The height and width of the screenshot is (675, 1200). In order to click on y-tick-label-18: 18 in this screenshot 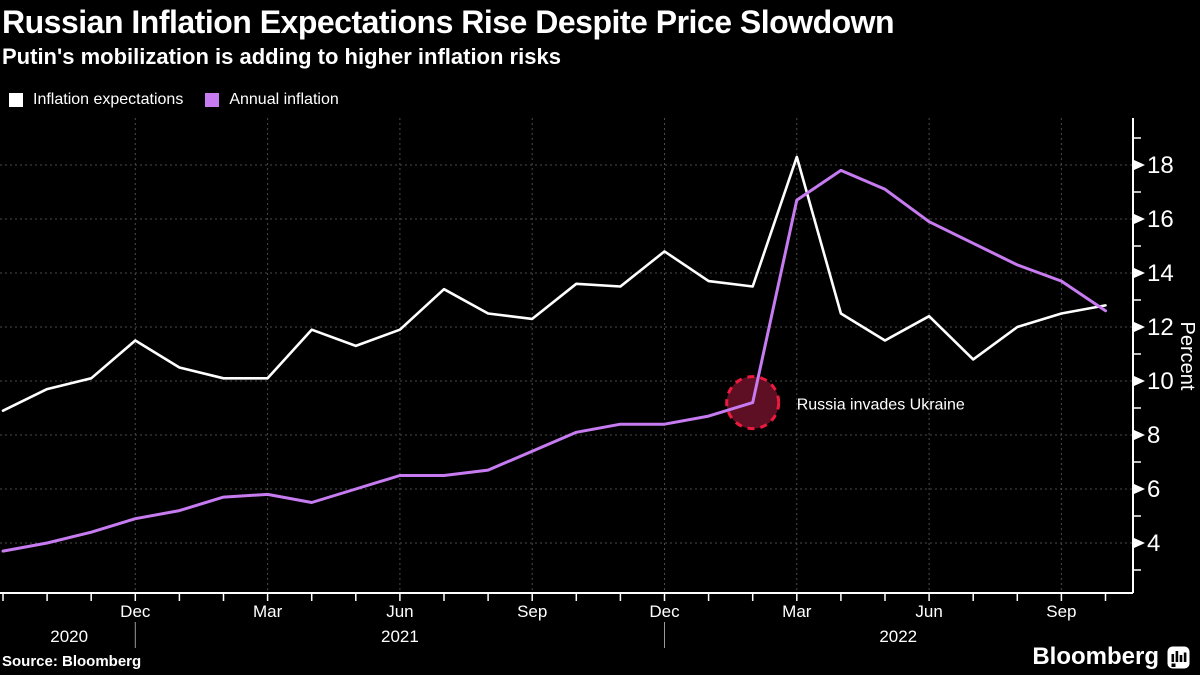, I will do `click(1160, 165)`.